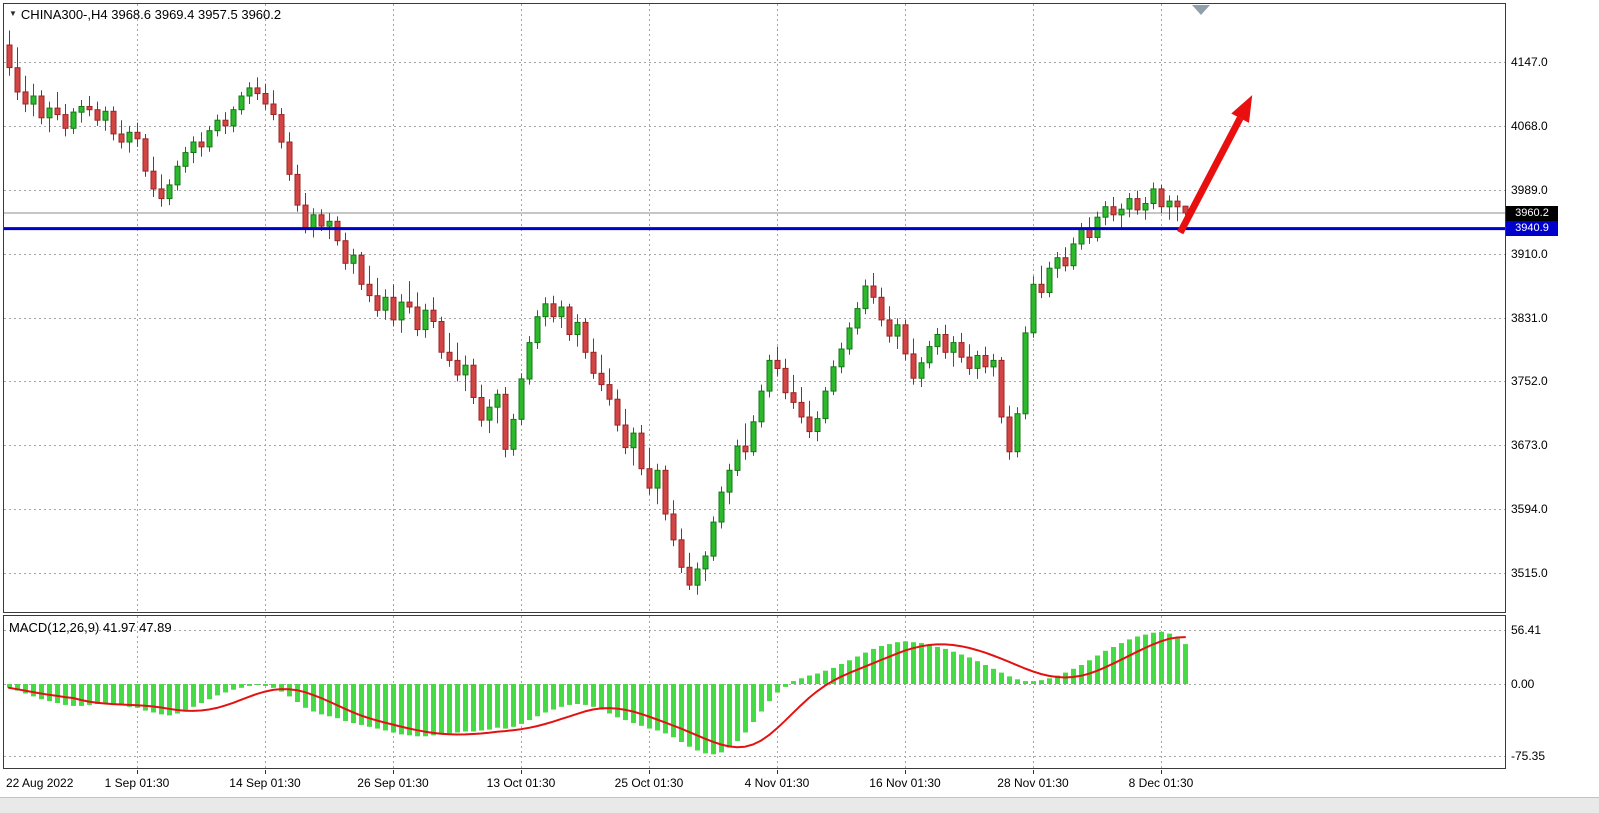 Image resolution: width=1599 pixels, height=813 pixels. I want to click on scroll-marker-icon, so click(1201, 10).